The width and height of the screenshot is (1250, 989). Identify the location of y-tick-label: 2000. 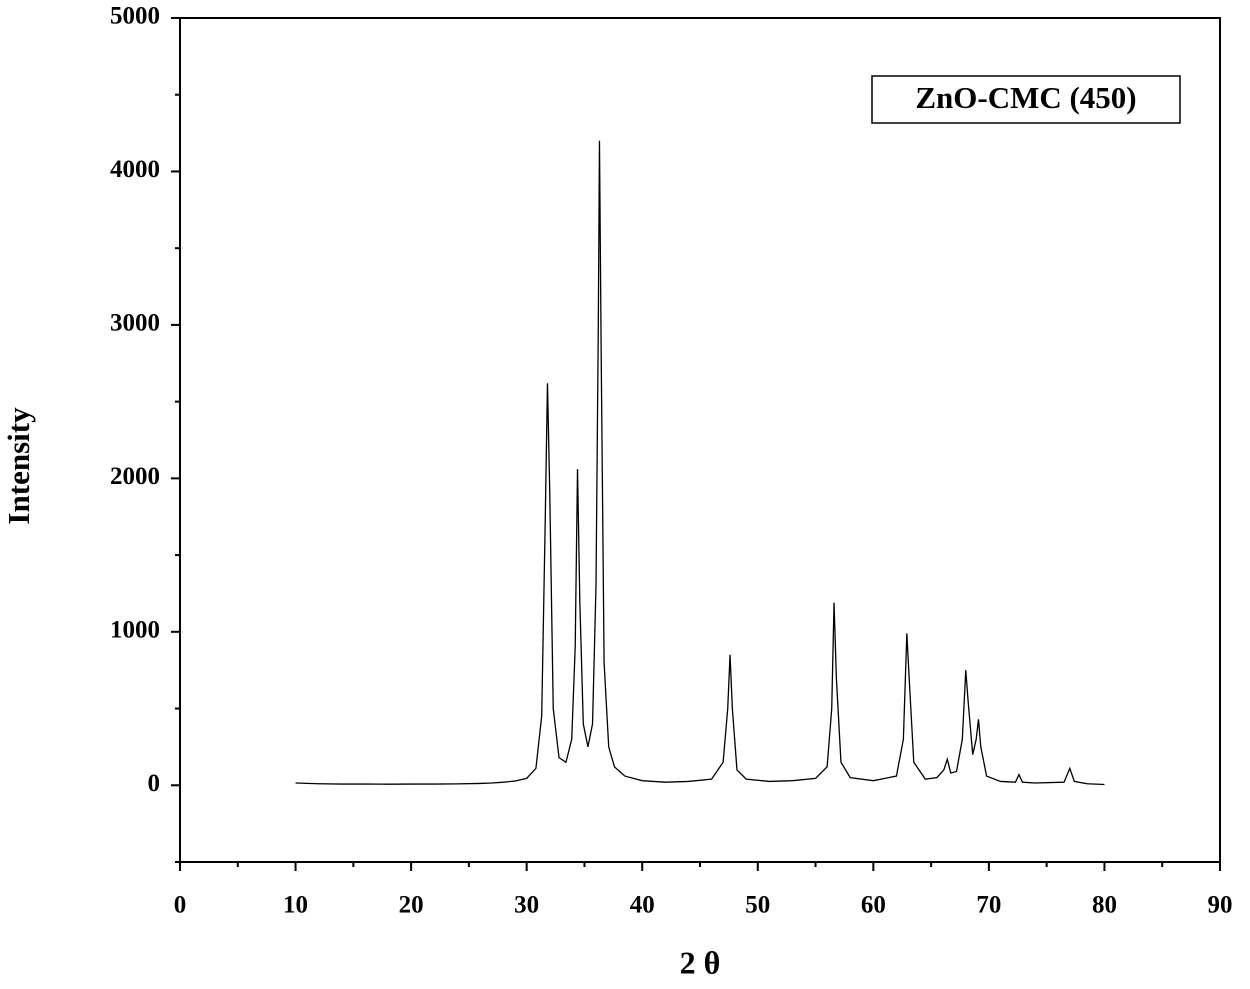
(135, 476).